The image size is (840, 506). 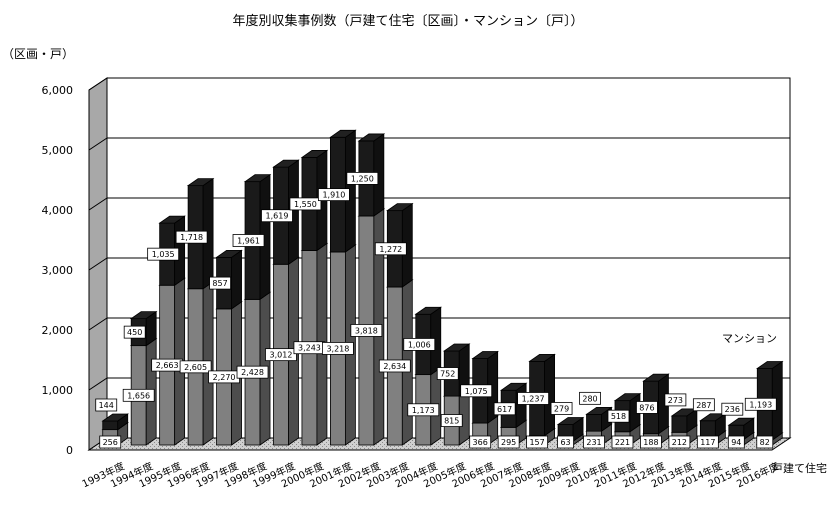 I want to click on data-label-detached: 231, so click(x=593, y=442).